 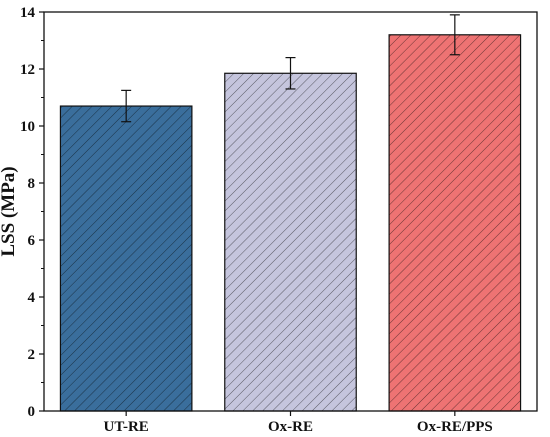 What do you see at coordinates (27, 127) in the screenshot?
I see `y-tick-label: 10` at bounding box center [27, 127].